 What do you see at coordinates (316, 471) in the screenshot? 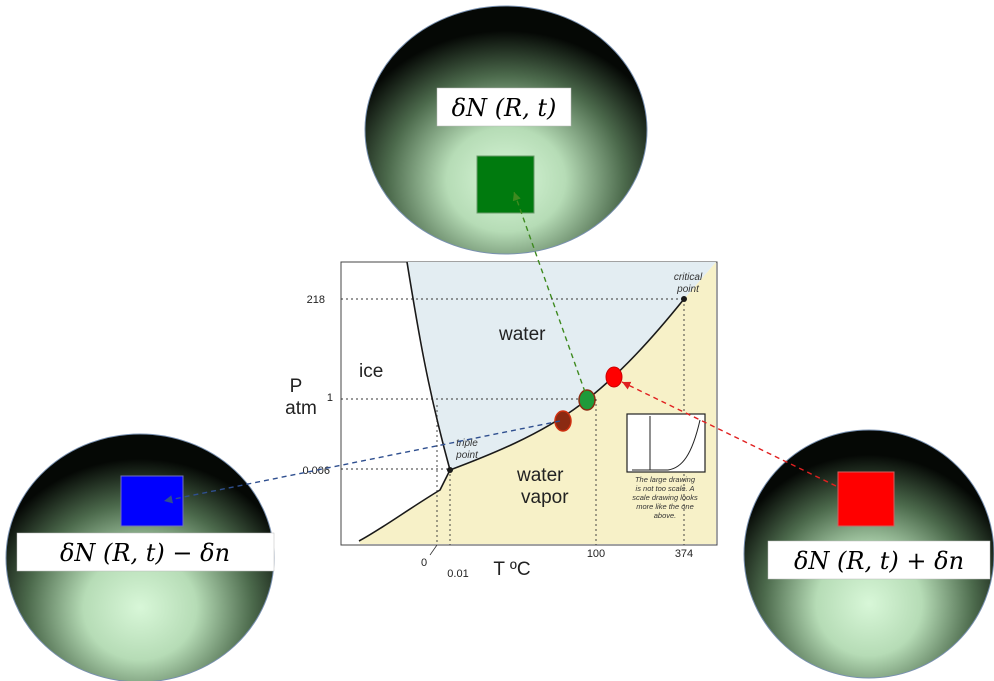
I see `y-tick-0006: 0.006` at bounding box center [316, 471].